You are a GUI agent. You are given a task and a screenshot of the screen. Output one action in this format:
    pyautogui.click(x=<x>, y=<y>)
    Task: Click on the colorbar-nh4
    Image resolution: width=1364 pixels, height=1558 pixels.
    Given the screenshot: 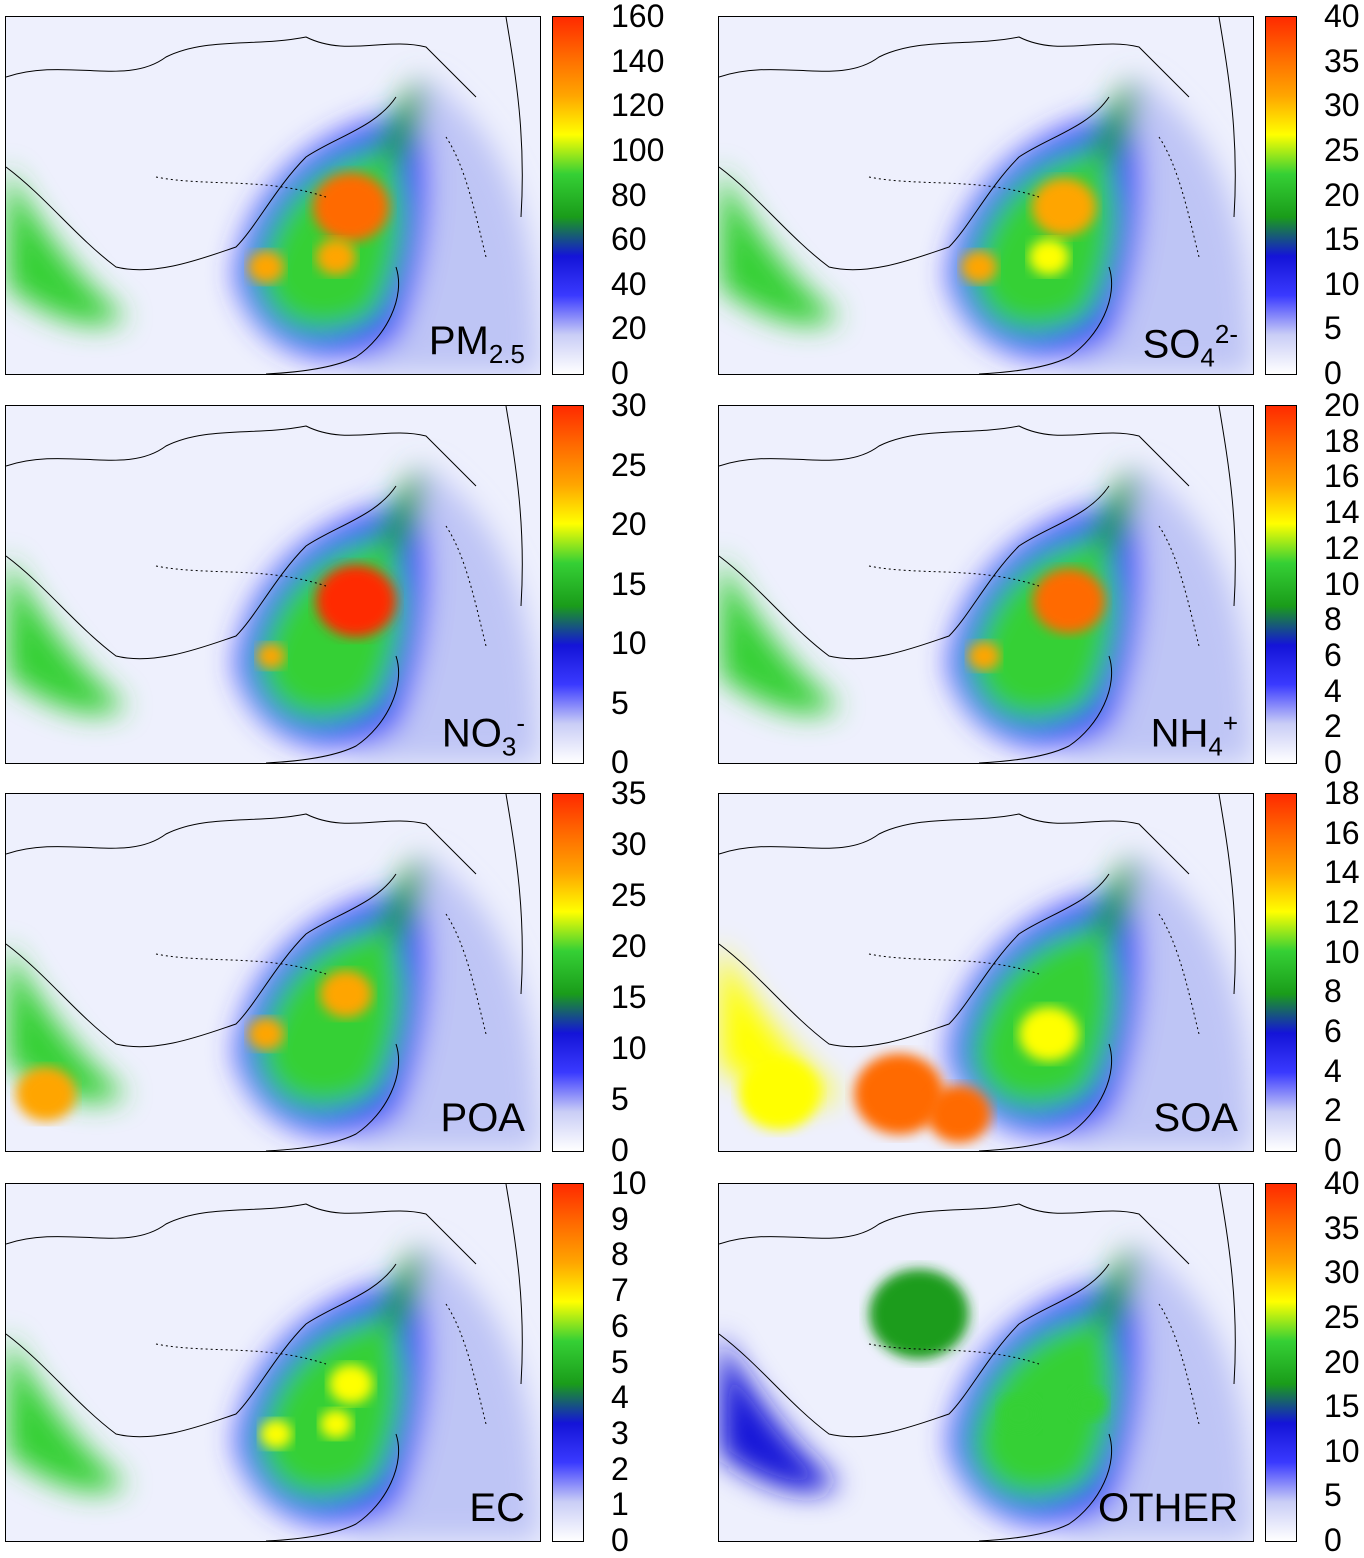 What is the action you would take?
    pyautogui.click(x=1281, y=584)
    